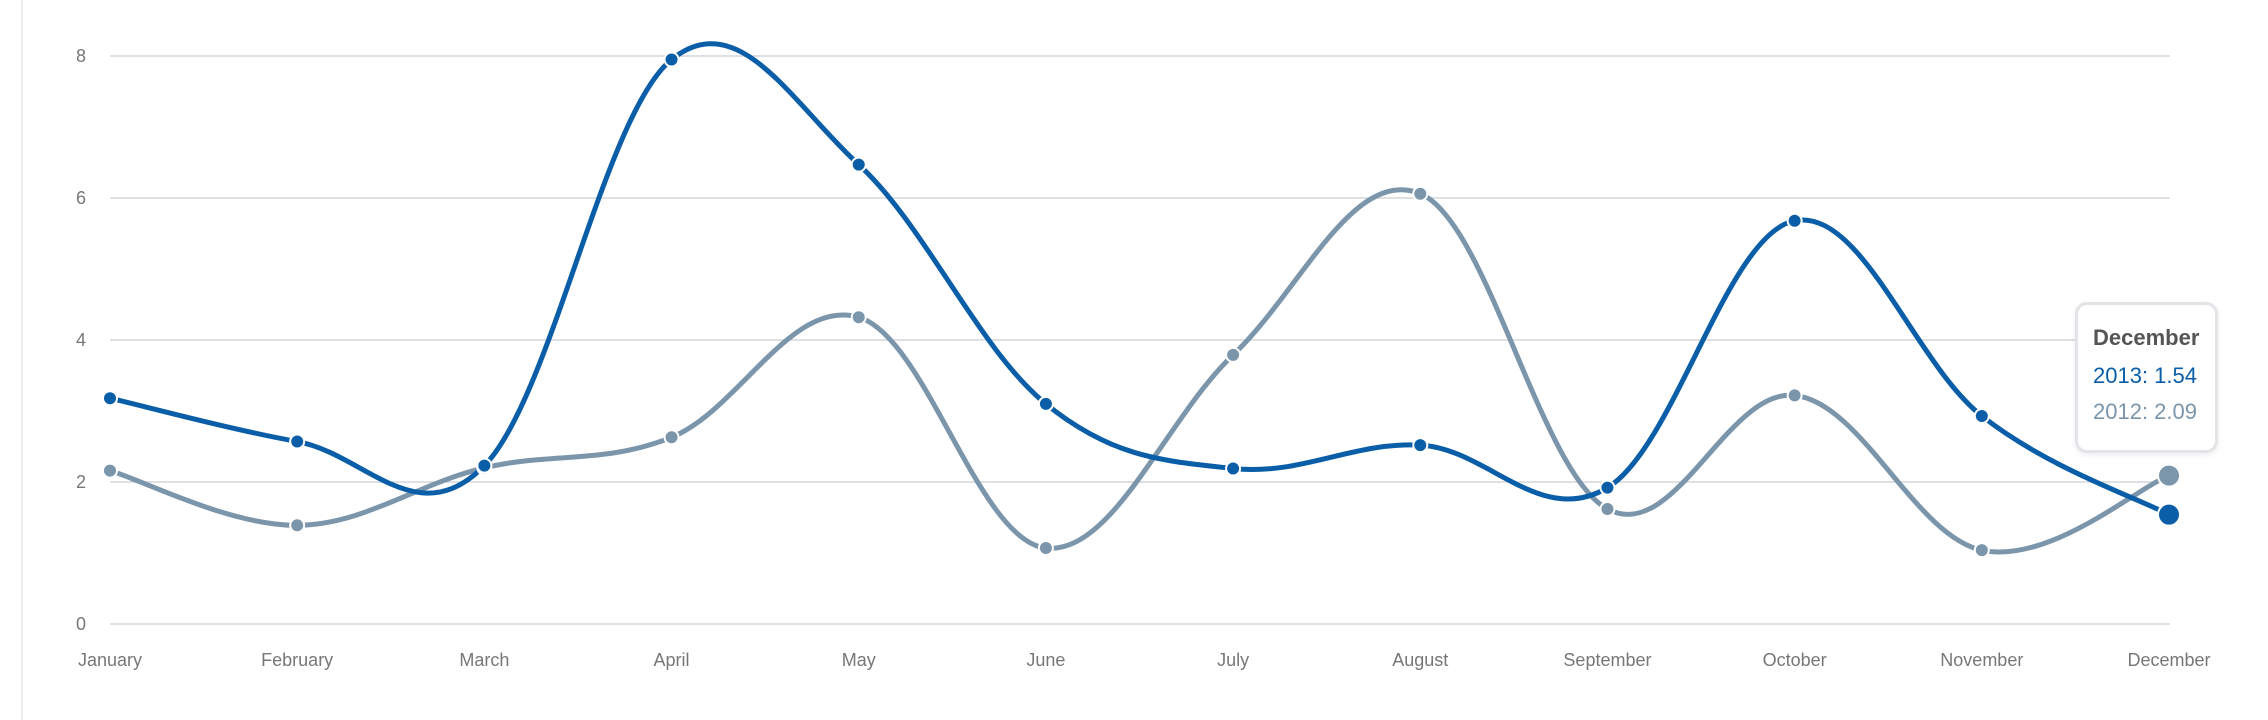  What do you see at coordinates (2145, 411) in the screenshot?
I see `tooltip-row-2012: 2012: 2.09` at bounding box center [2145, 411].